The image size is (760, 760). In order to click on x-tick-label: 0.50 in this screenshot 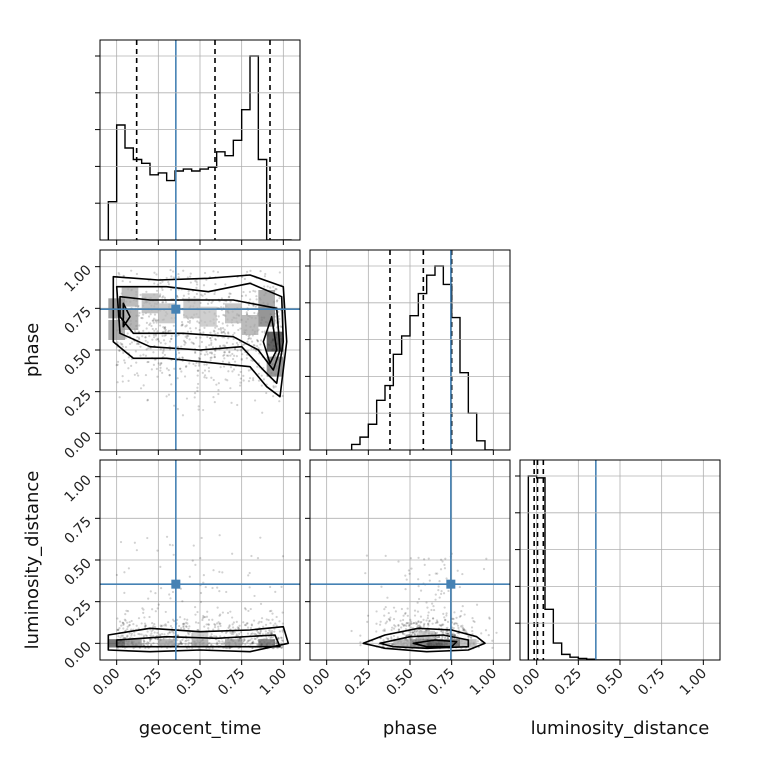, I will do `click(609, 682)`.